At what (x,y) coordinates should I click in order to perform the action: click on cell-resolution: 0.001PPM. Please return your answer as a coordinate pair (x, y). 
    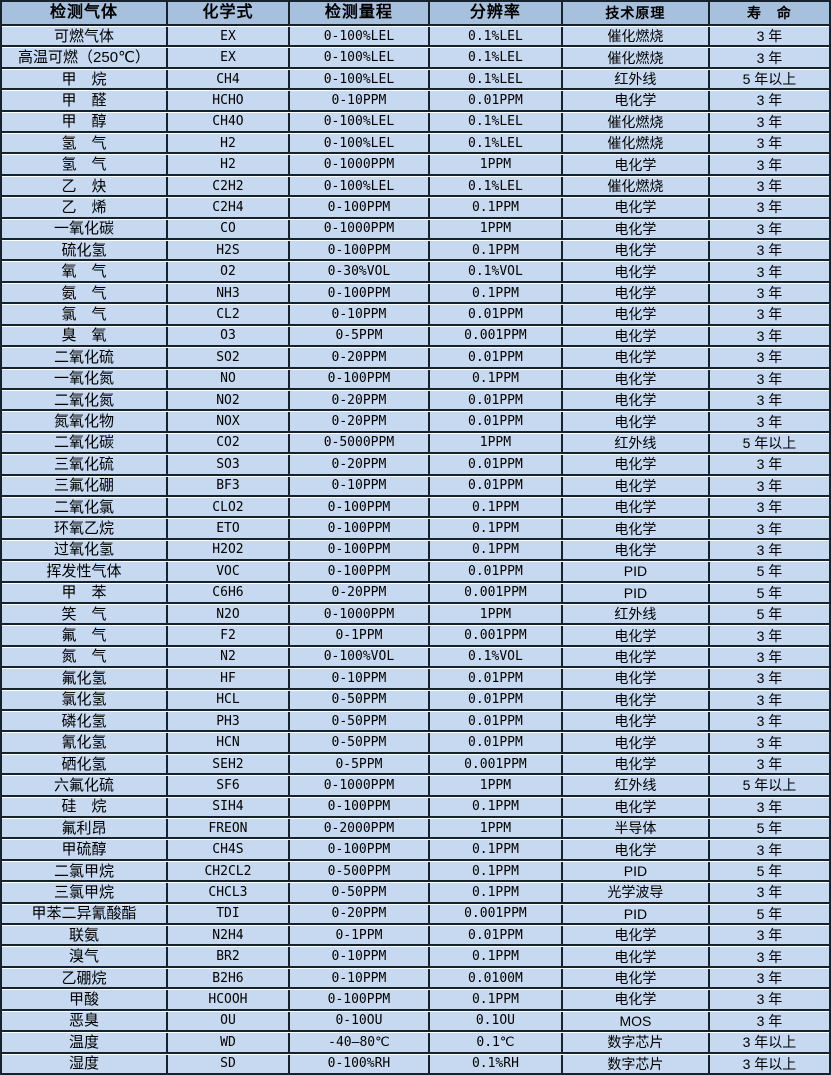
    Looking at the image, I should click on (496, 764).